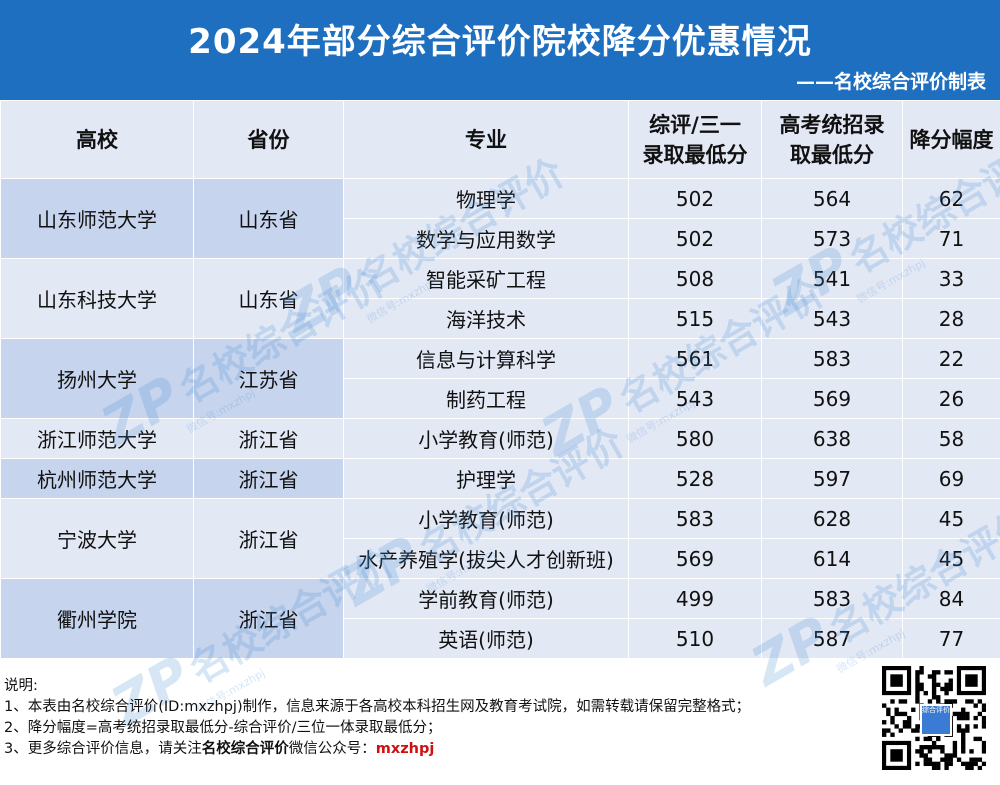 The height and width of the screenshot is (785, 1000). What do you see at coordinates (97, 218) in the screenshot?
I see `school-cell: 山东师范大学` at bounding box center [97, 218].